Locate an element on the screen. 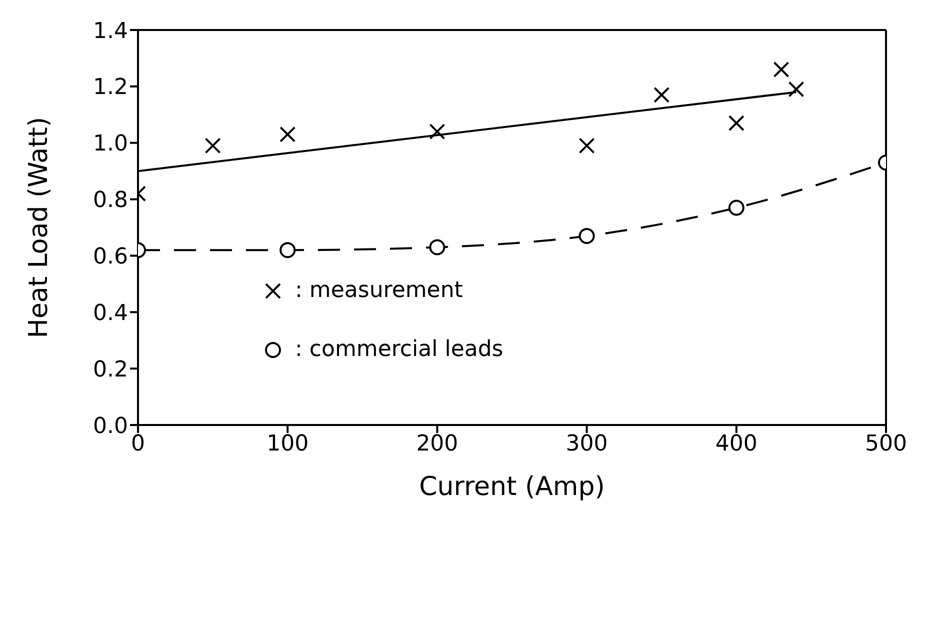 Image resolution: width=937 pixels, height=641 pixels. x-tick-label: 100 is located at coordinates (287, 444).